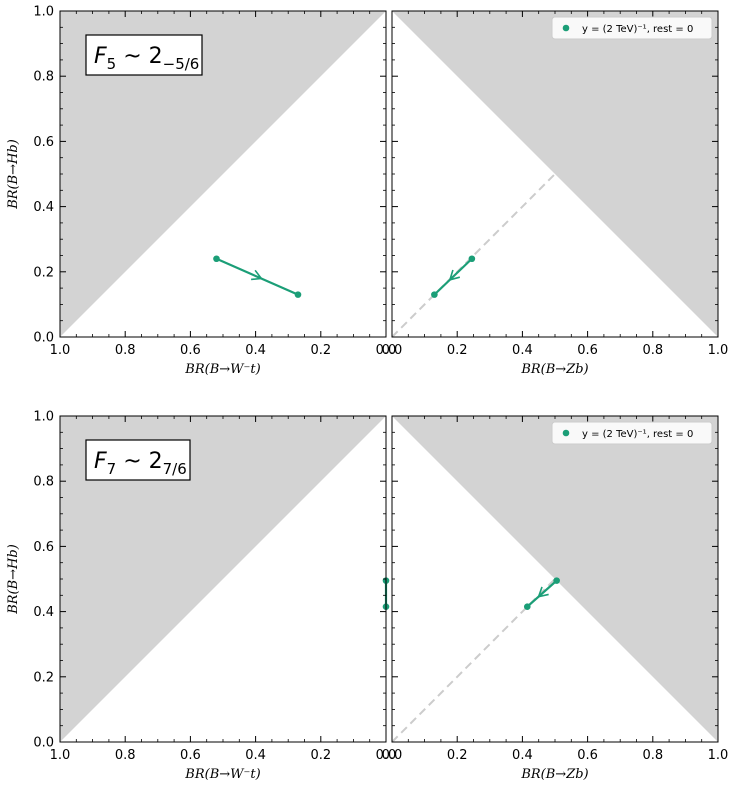 The width and height of the screenshot is (736, 790). I want to click on diagonal-guide, so click(473, 255).